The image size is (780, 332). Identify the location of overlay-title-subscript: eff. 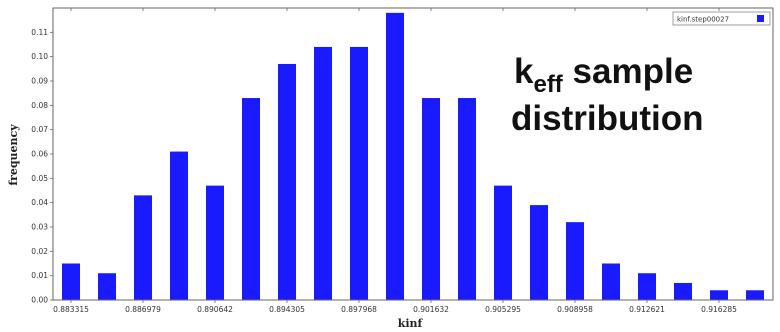
(548, 84).